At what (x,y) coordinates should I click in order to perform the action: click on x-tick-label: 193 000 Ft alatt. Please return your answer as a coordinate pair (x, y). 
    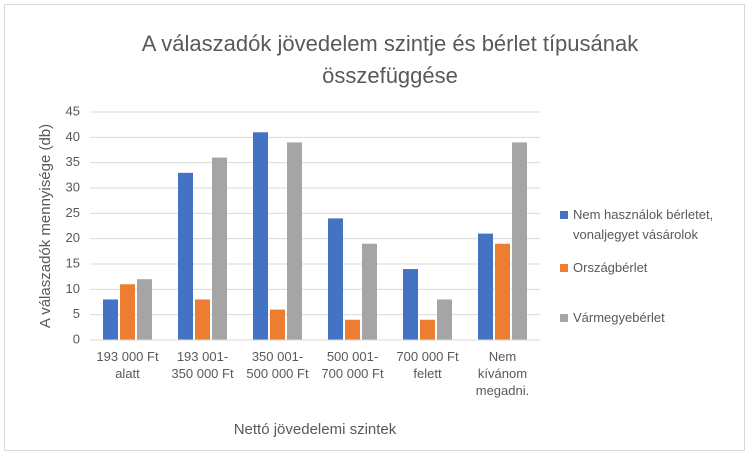
    Looking at the image, I should click on (127, 365).